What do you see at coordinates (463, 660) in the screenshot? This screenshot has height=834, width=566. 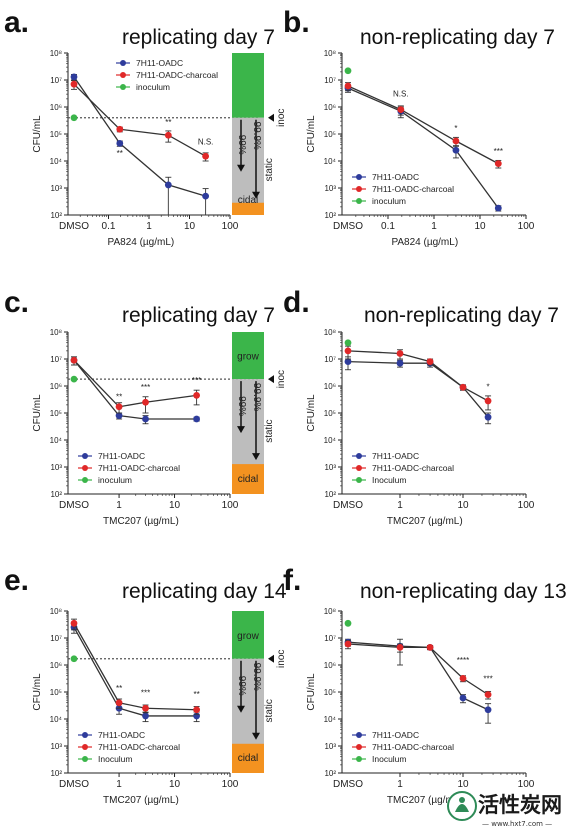 I see `significance-label: ****` at bounding box center [463, 660].